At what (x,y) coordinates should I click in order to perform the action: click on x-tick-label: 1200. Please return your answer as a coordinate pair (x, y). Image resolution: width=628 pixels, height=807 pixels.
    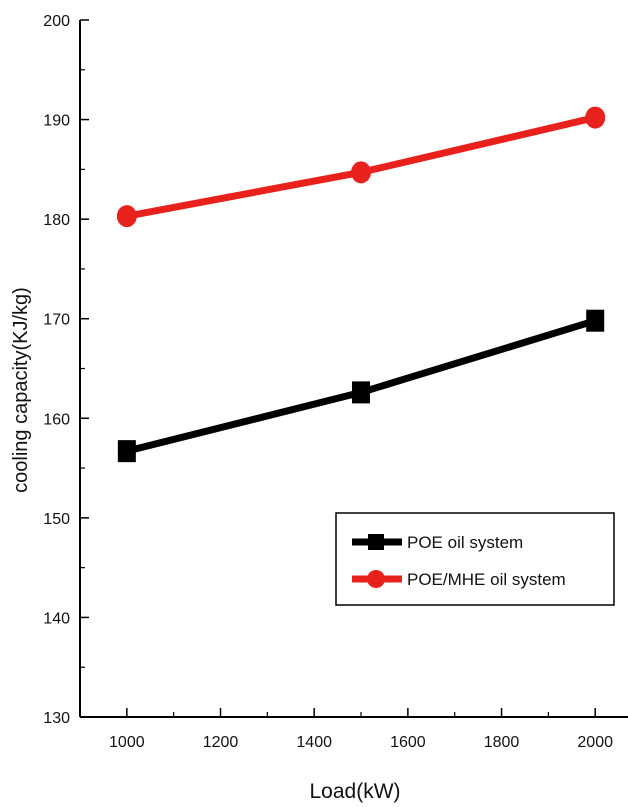
    Looking at the image, I should click on (221, 742).